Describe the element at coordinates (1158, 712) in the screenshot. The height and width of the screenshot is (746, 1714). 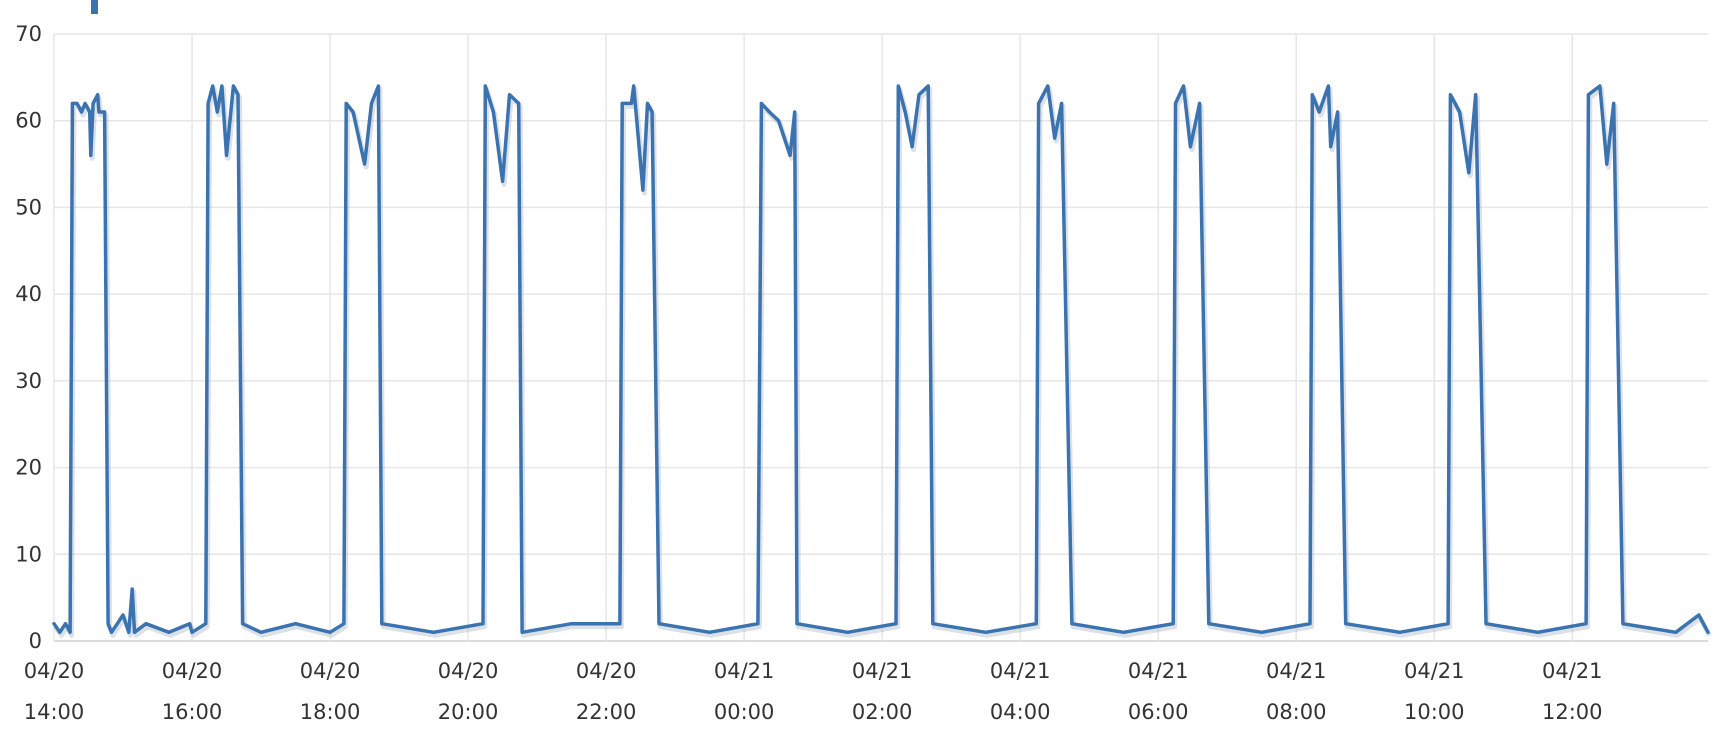
I see `x-tick-time-label: 06:00` at that location.